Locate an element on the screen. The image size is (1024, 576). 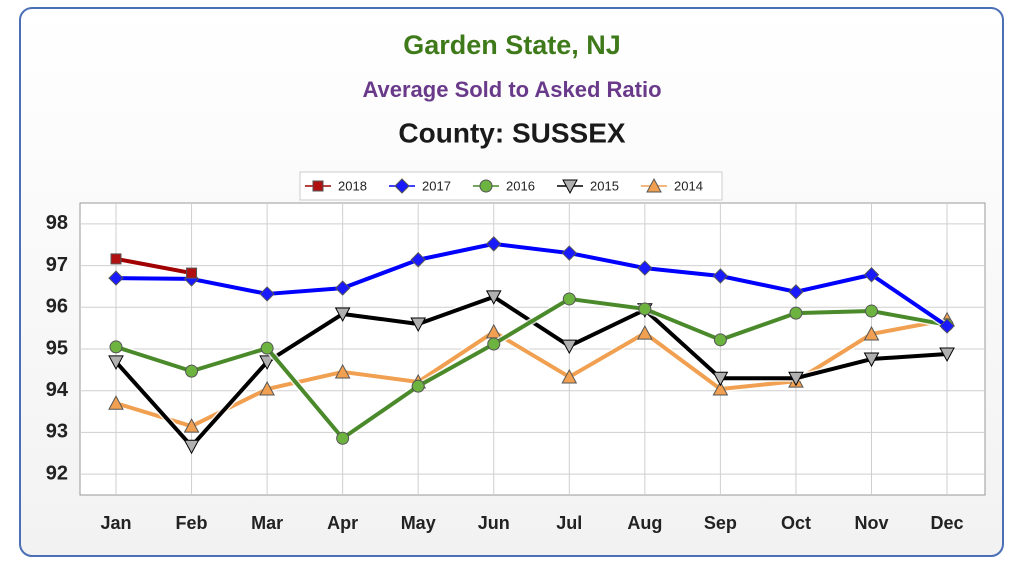
x-tick-label: Feb is located at coordinates (192, 523).